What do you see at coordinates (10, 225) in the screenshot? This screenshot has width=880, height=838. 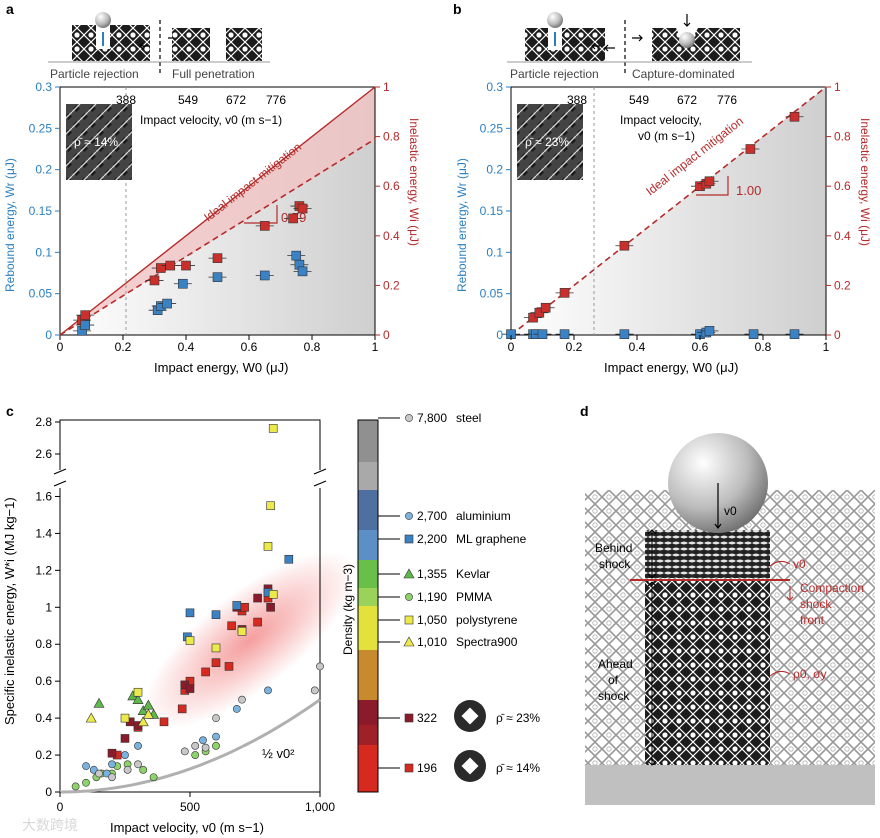 I see `panel-a-ylabel-left: Rebound energy, Wr (μJ)` at bounding box center [10, 225].